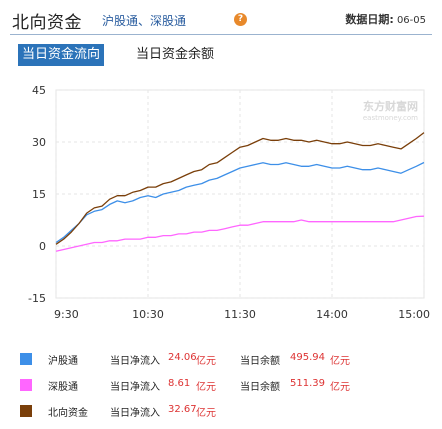 The height and width of the screenshot is (429, 442). Describe the element at coordinates (39, 194) in the screenshot. I see `y-tick-label: 15` at that location.